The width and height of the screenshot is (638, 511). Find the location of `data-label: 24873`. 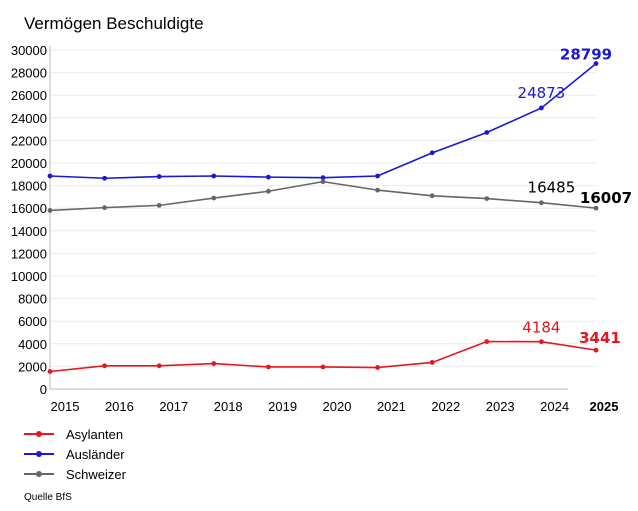

data-label: 24873 is located at coordinates (542, 93).